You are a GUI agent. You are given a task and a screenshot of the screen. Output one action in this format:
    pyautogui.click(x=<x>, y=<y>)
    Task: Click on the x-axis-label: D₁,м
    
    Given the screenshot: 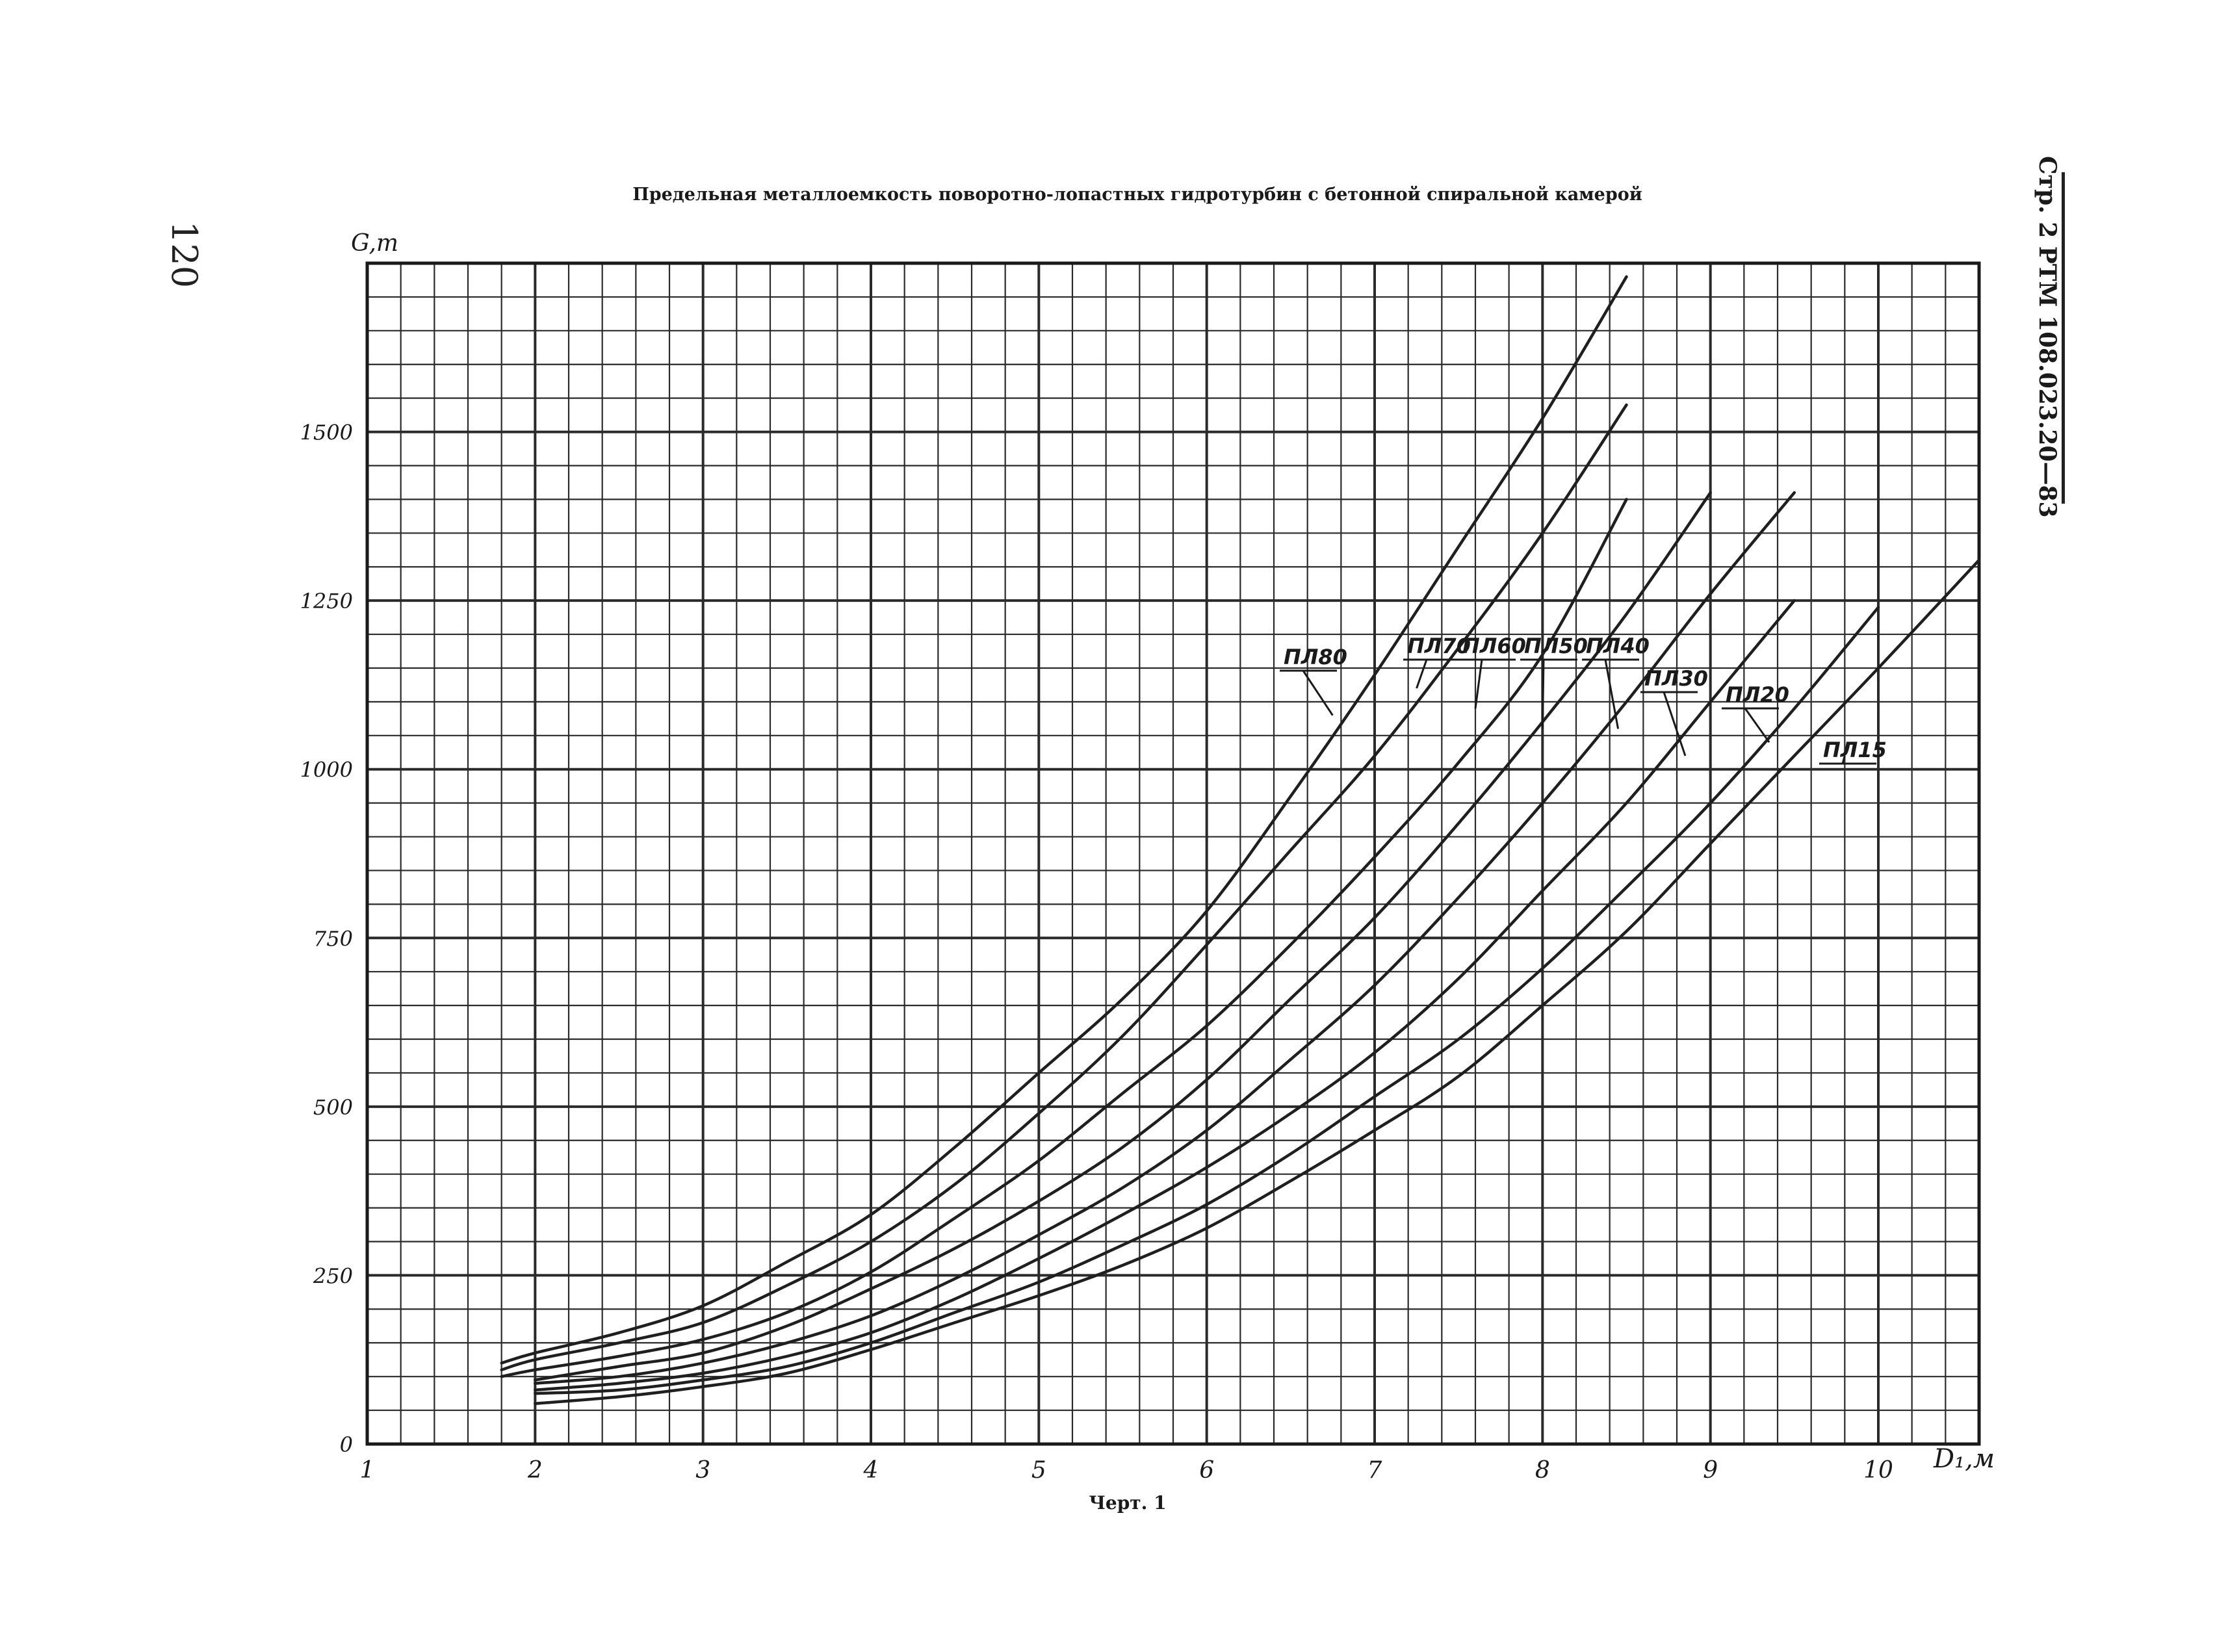 What is the action you would take?
    pyautogui.click(x=1964, y=1459)
    